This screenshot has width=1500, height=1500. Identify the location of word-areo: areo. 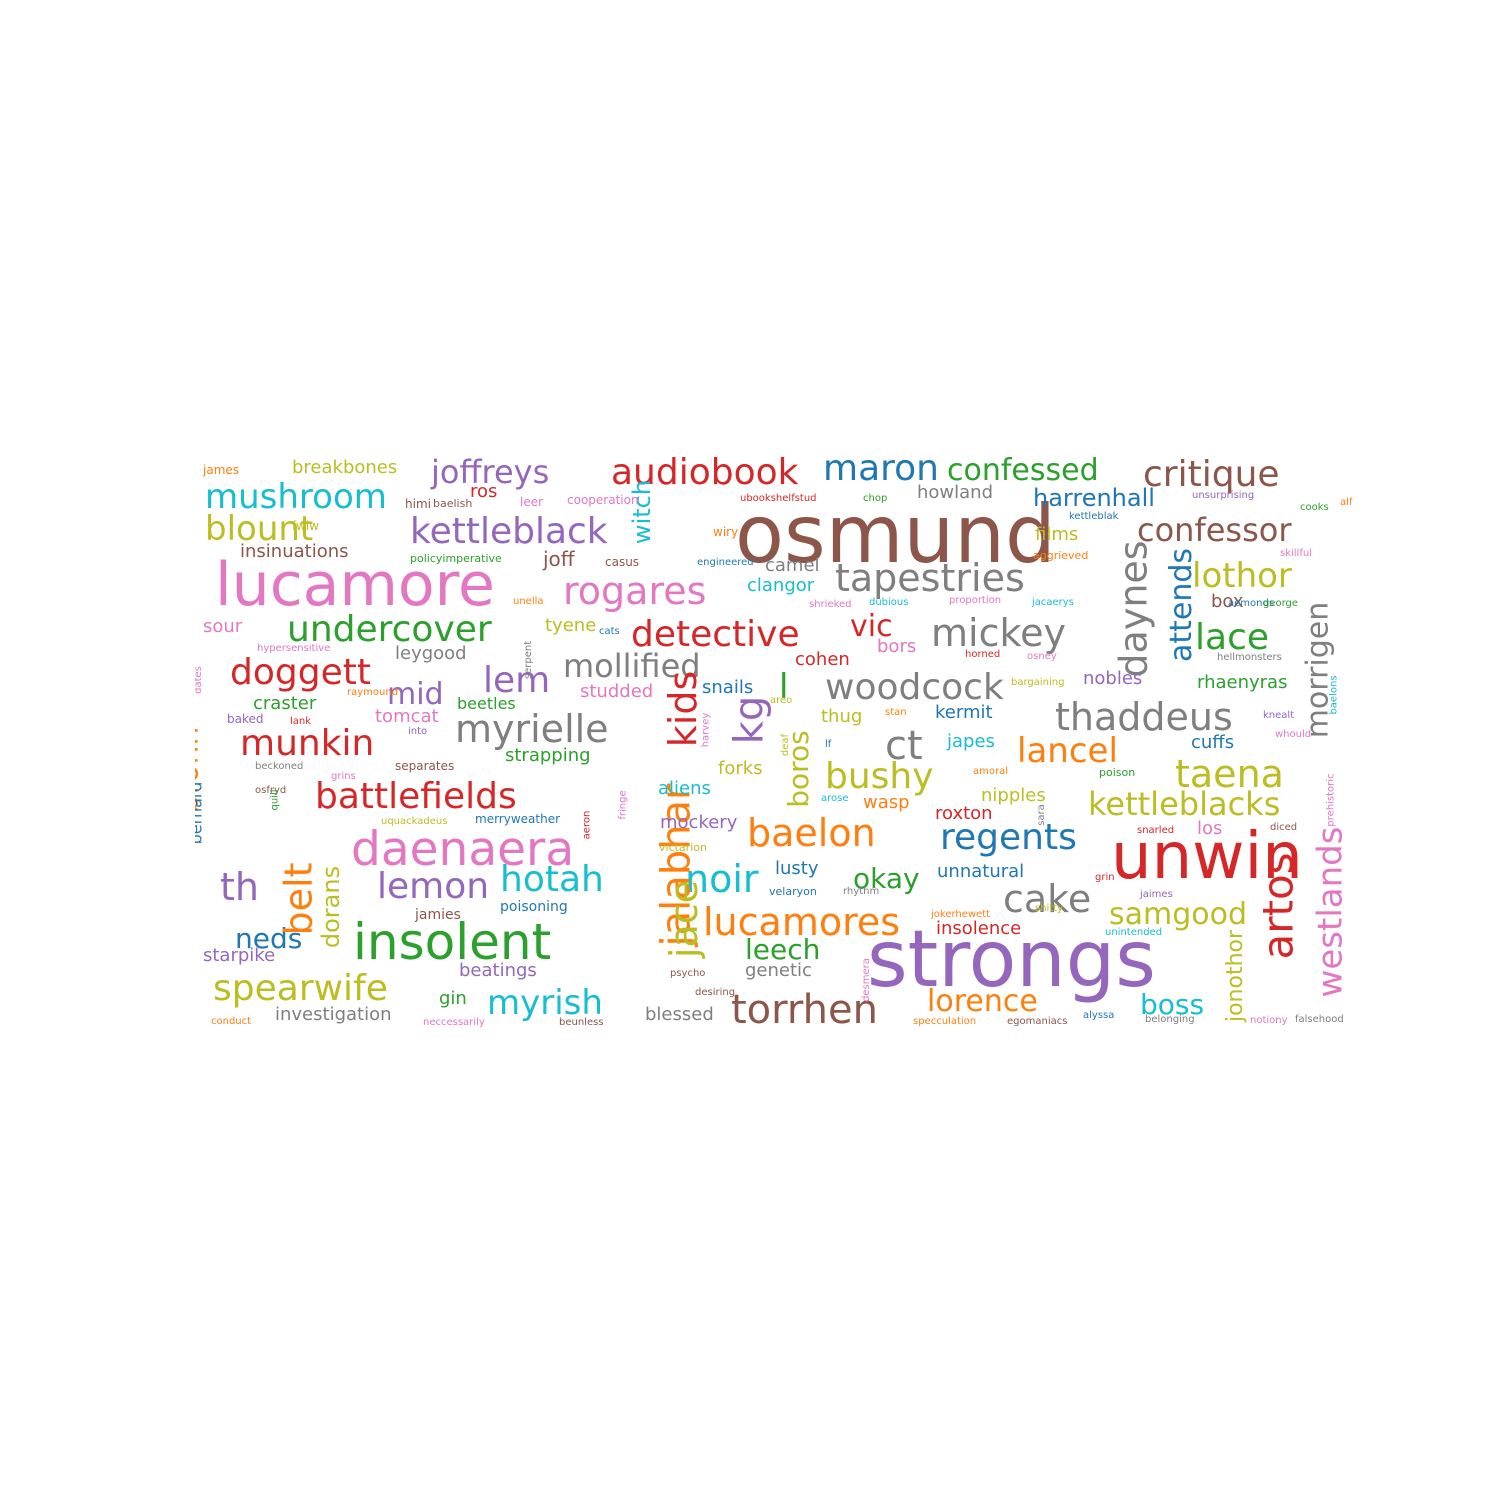
(781, 700).